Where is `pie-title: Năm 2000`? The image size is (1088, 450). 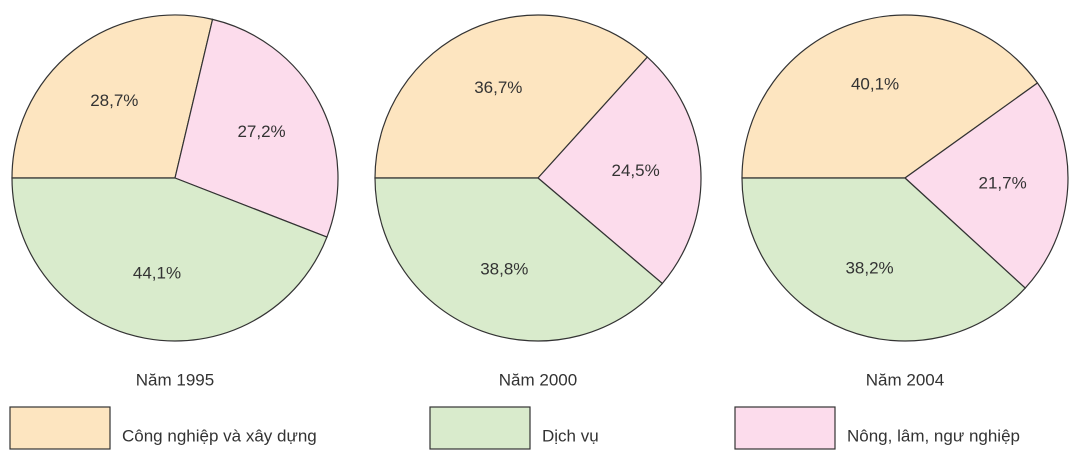
pie-title: Năm 2000 is located at coordinates (538, 379).